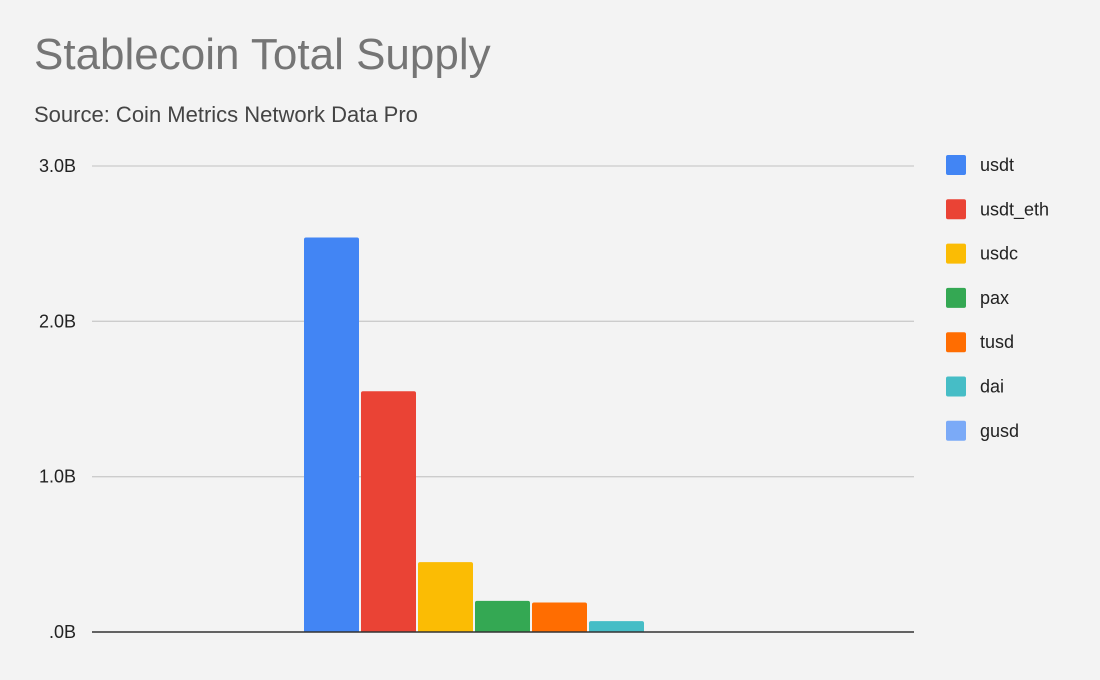  Describe the element at coordinates (1014, 209) in the screenshot. I see `legend-label-usdt-eth: usdt_eth` at that location.